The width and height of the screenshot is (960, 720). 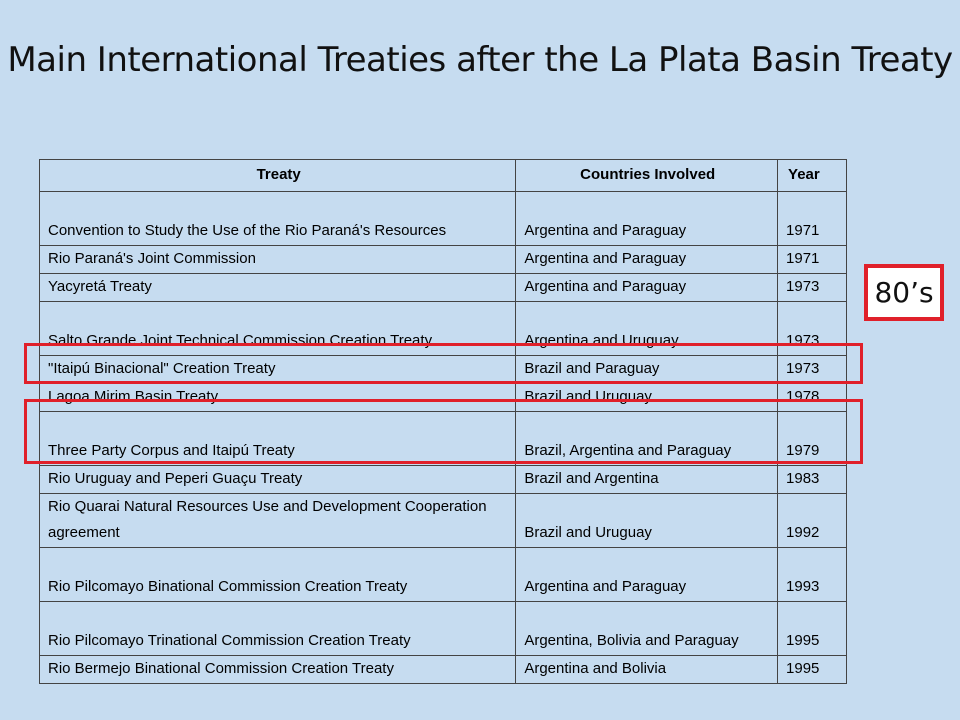 I want to click on countries-cell: Brazil, Argentina and Paraguay, so click(x=647, y=438).